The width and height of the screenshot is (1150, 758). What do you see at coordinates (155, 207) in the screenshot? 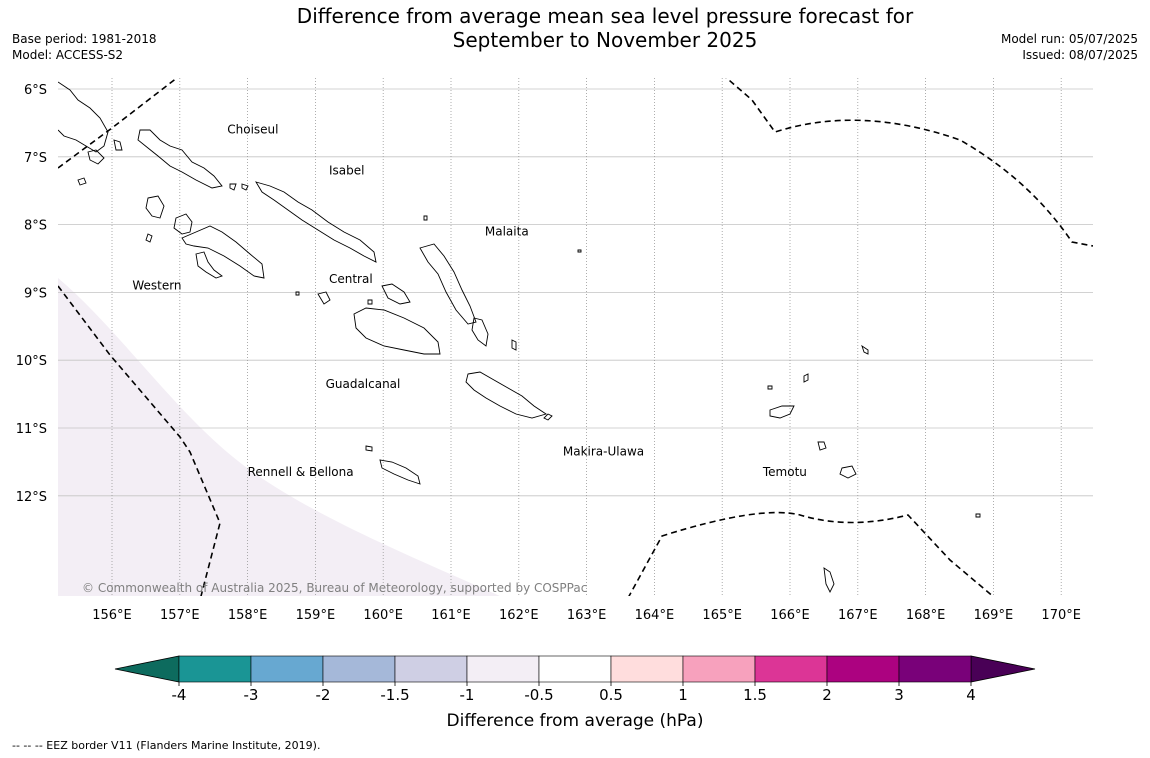
I see `island-vella-lavella` at bounding box center [155, 207].